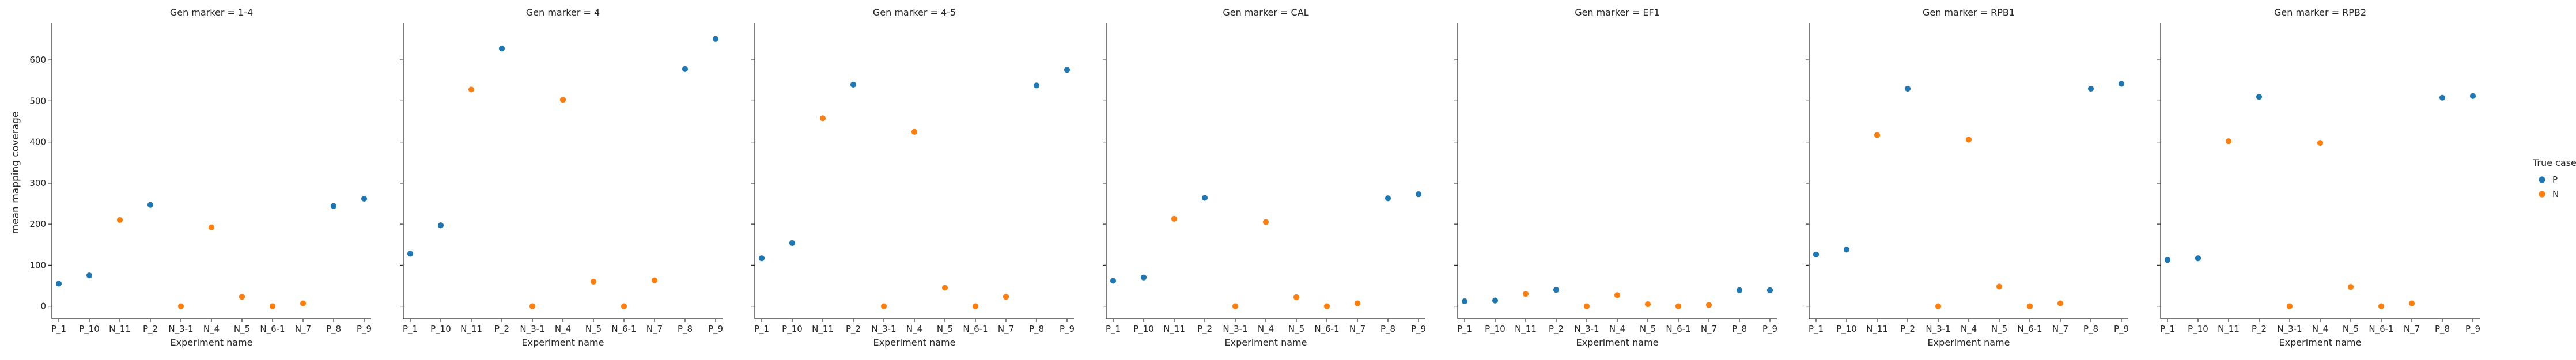 The height and width of the screenshot is (360, 2576). Describe the element at coordinates (2542, 194) in the screenshot. I see `legend-marker` at that location.